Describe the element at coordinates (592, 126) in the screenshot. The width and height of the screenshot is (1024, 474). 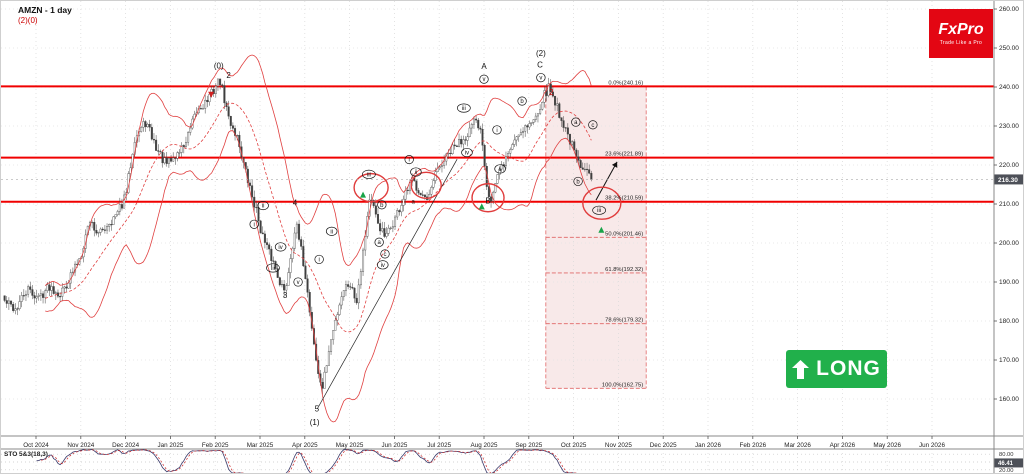
I see `wave-label: c` at that location.